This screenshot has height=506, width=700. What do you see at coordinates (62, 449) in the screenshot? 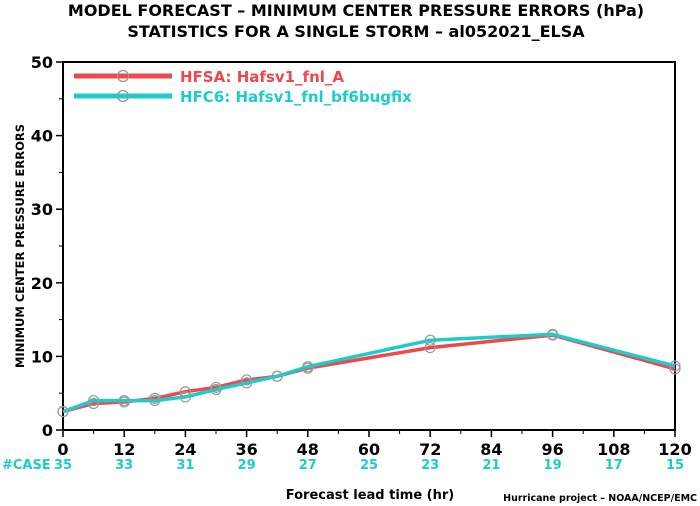
I see `x-tick-label: 0` at bounding box center [62, 449].